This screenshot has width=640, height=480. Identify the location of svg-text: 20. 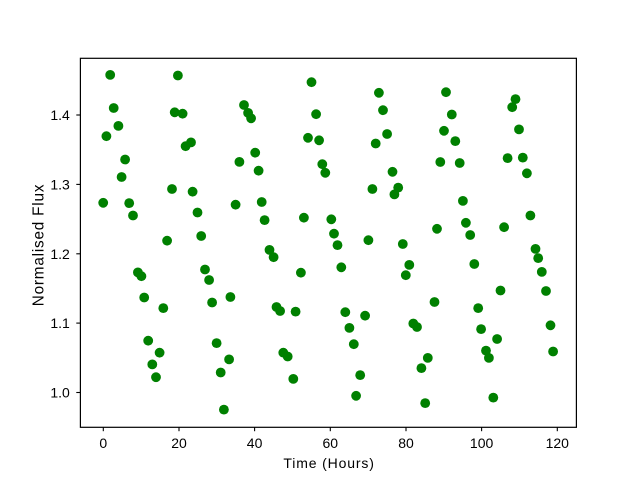
(179, 443).